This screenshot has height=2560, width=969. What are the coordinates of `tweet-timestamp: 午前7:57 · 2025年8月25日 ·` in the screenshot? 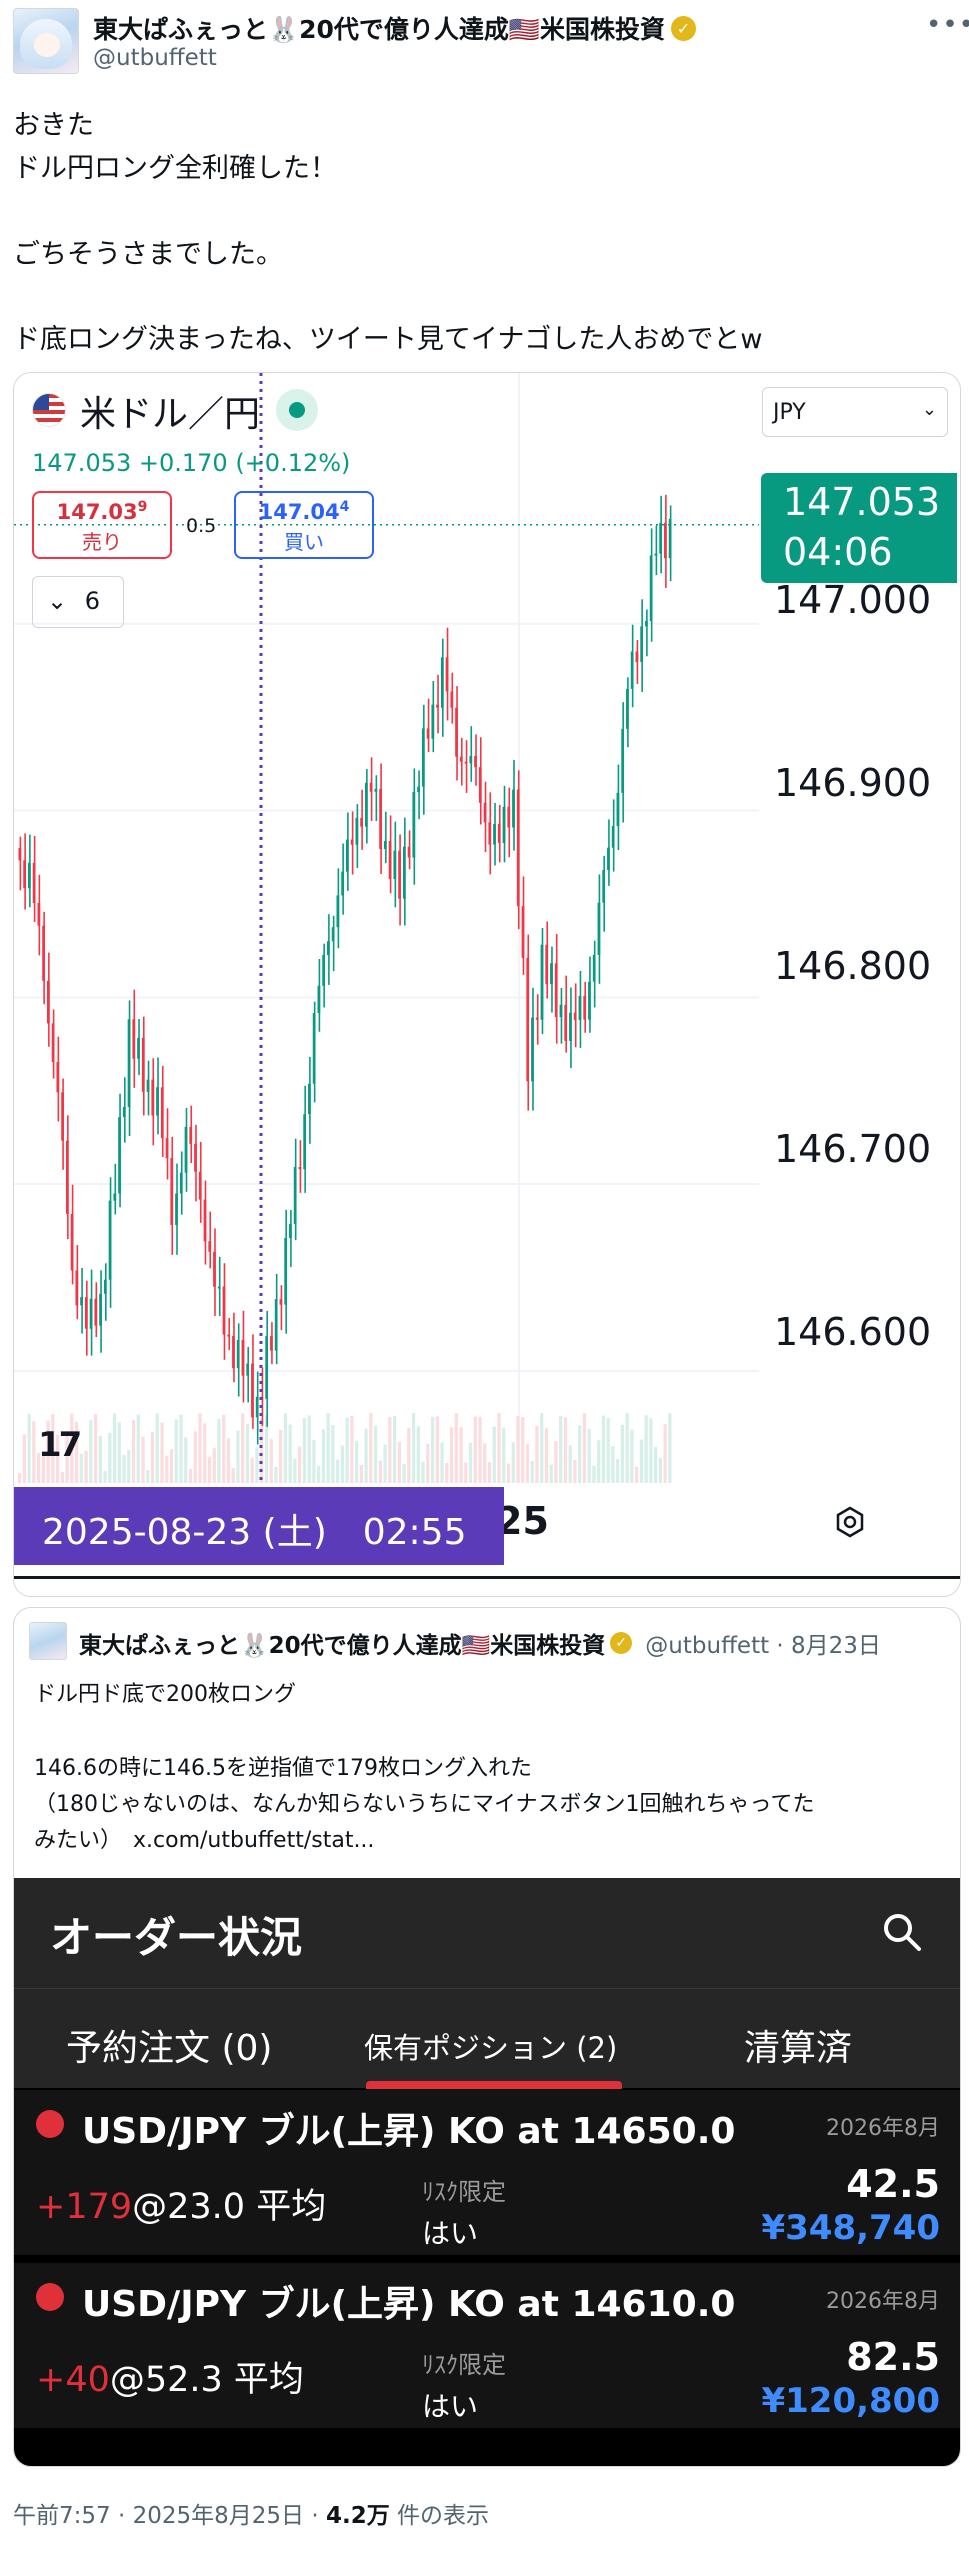 It's located at (169, 2516).